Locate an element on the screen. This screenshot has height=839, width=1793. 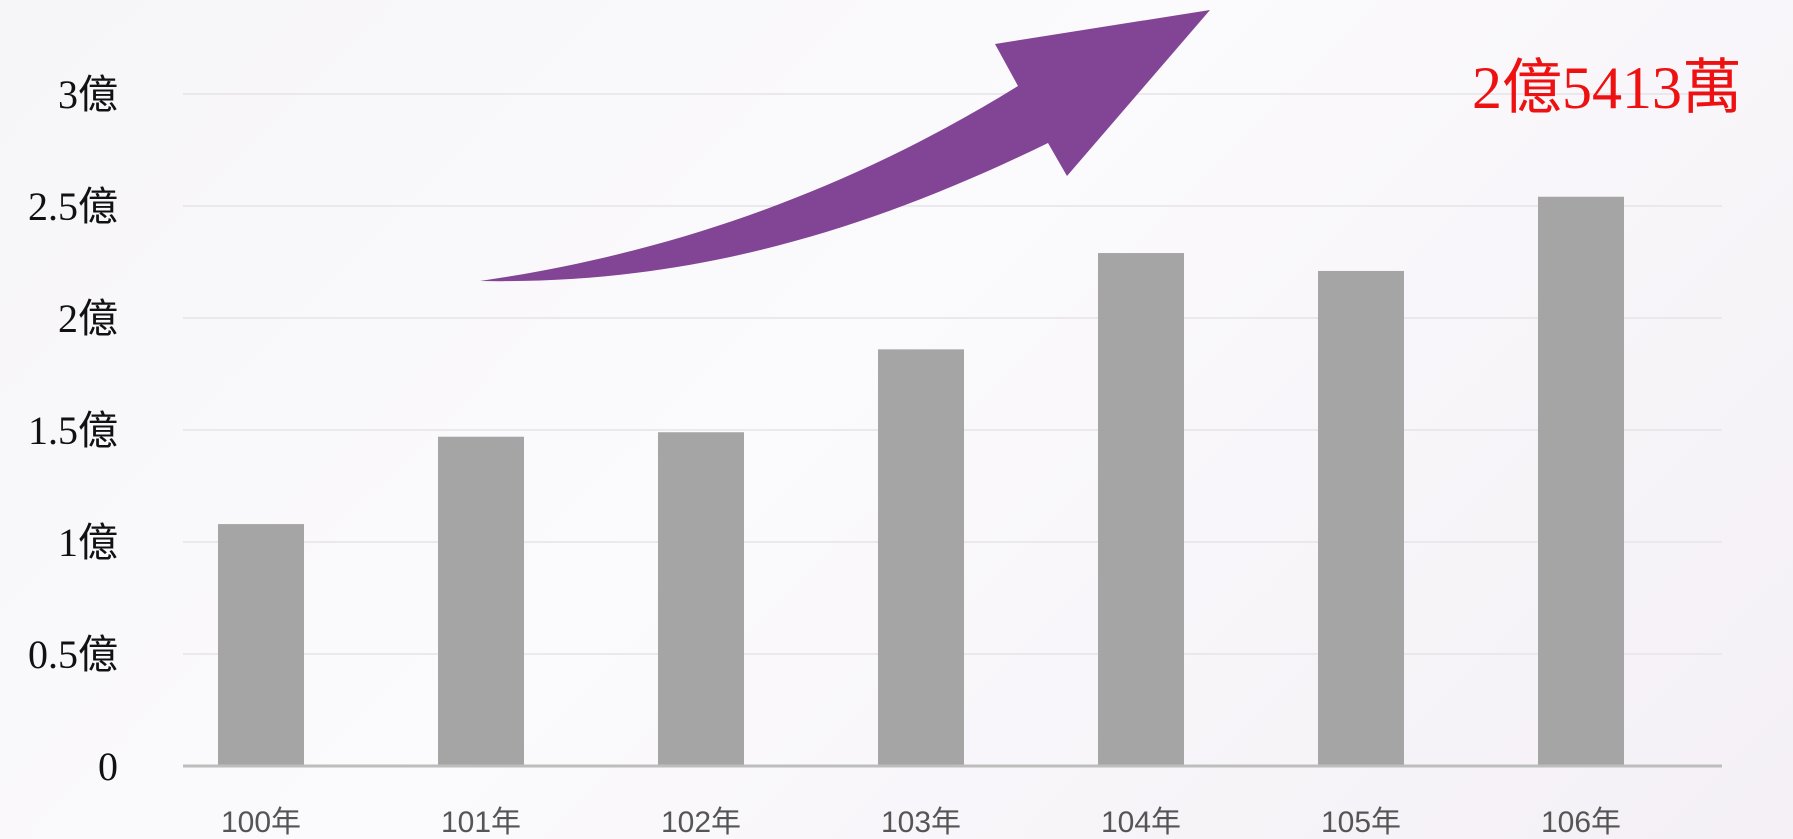
bar-104年 is located at coordinates (1141, 510).